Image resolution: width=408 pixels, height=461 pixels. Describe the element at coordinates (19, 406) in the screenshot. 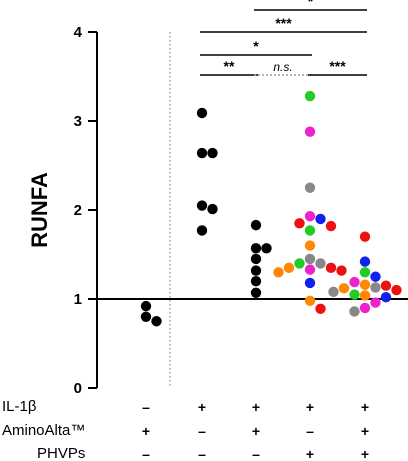

I see `row-label-il1b: IL-1β` at that location.